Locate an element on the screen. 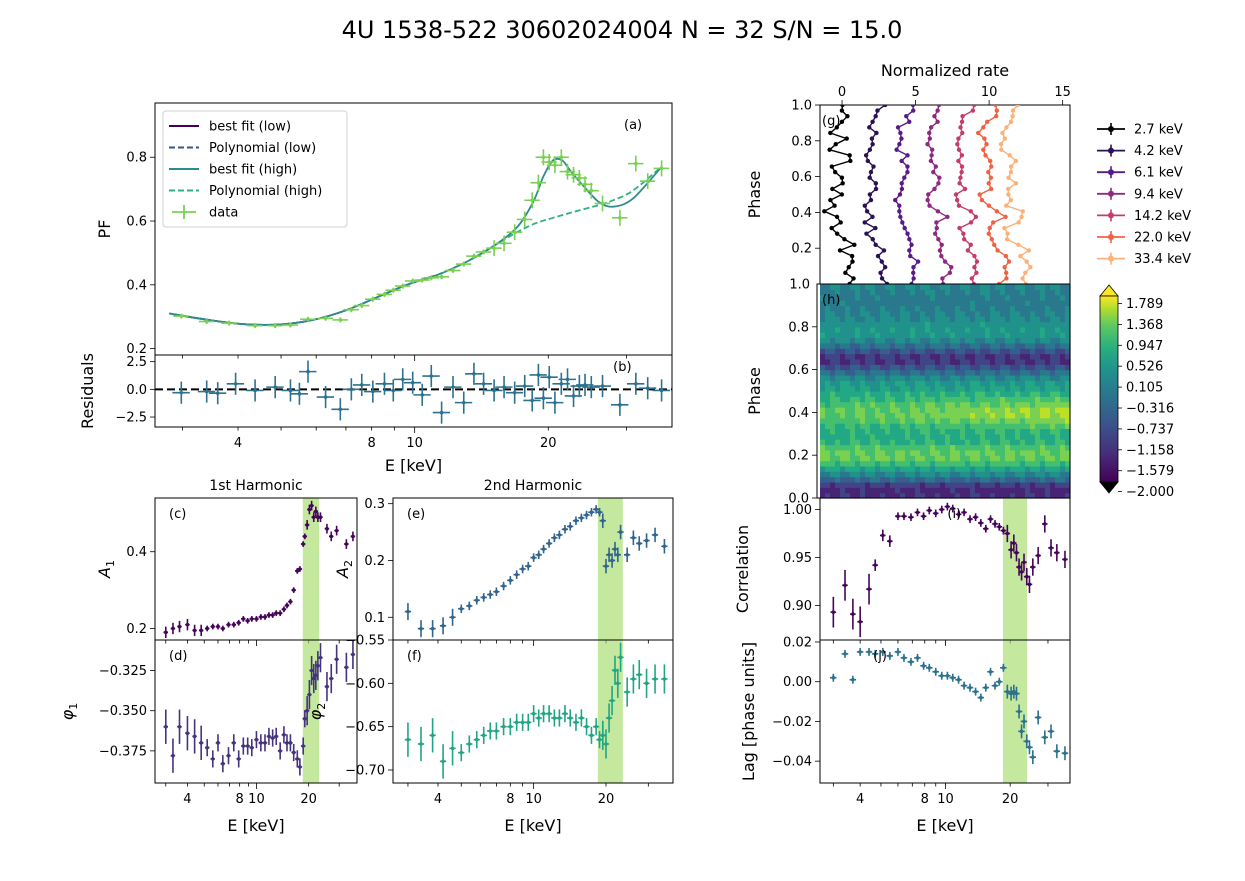 This screenshot has width=1245, height=881. y-tick-label: 1.0 is located at coordinates (799, 285).